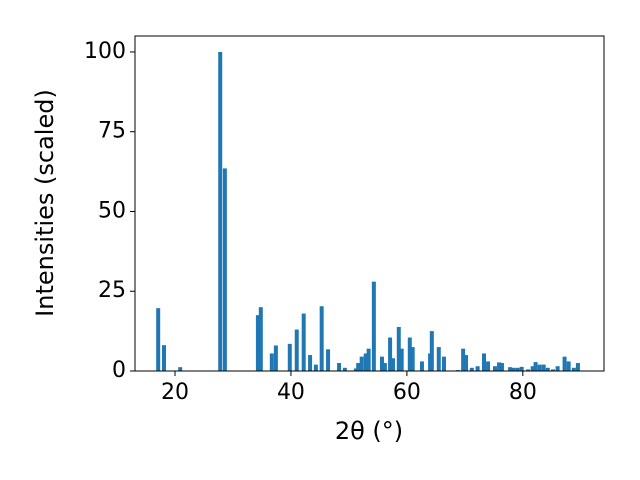  What do you see at coordinates (112, 290) in the screenshot?
I see `y-tick-label: 25` at bounding box center [112, 290].